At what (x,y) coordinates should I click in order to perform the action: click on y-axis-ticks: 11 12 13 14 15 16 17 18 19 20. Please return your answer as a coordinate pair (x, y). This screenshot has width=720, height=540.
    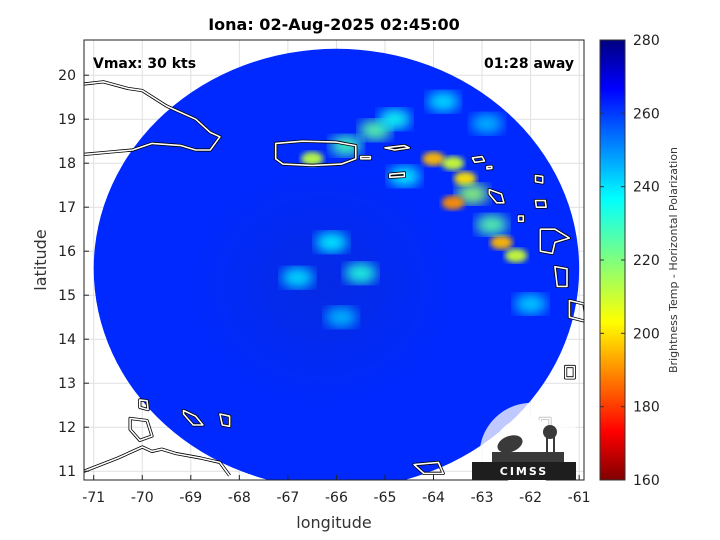
    Looking at the image, I should click on (73, 274).